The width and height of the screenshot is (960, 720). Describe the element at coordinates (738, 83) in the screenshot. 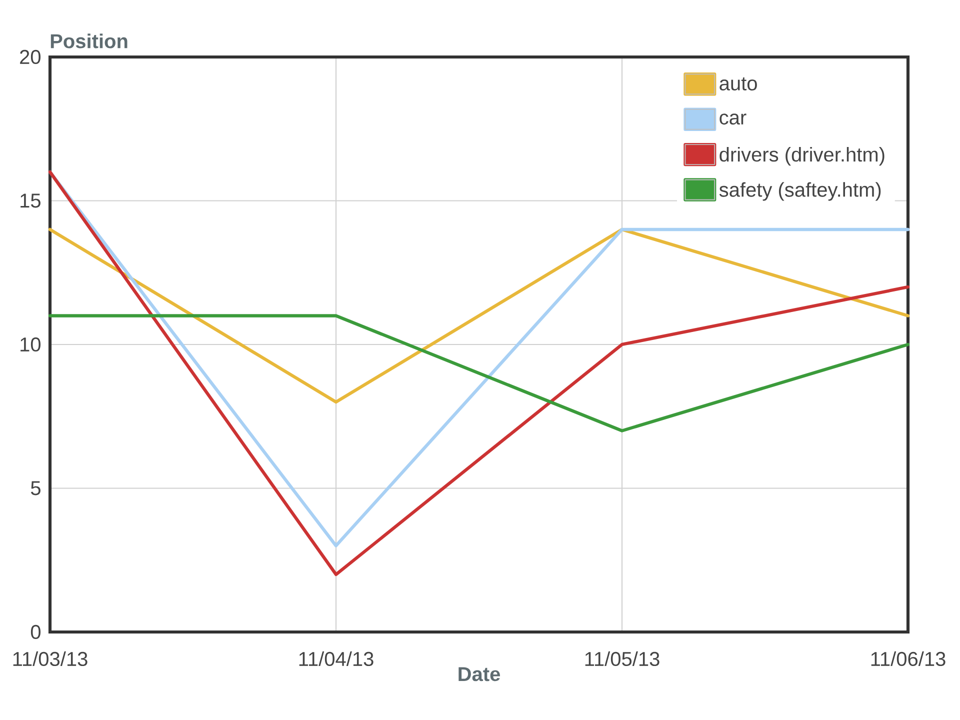

I see `legend-label: auto` at that location.